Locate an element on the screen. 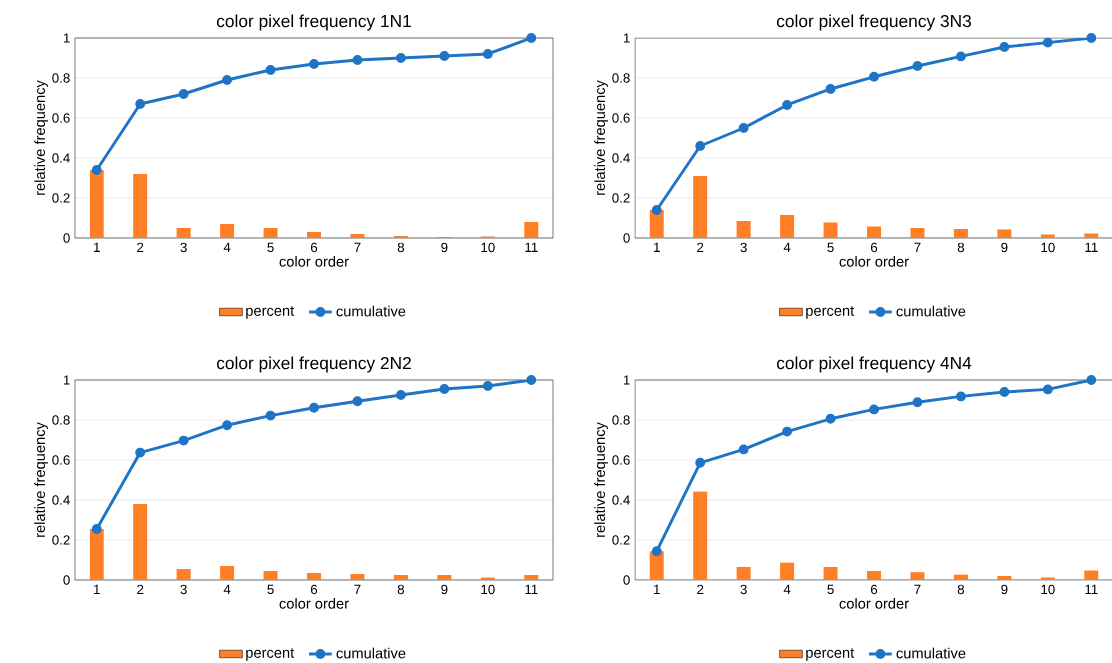 The width and height of the screenshot is (1112, 663). y-axis-title: relative frequency is located at coordinates (41, 479).